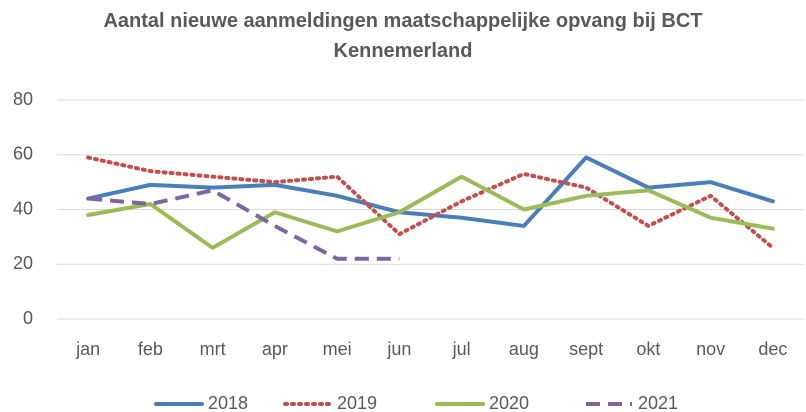 The height and width of the screenshot is (412, 806). What do you see at coordinates (23, 208) in the screenshot?
I see `y-tick-label: 40` at bounding box center [23, 208].